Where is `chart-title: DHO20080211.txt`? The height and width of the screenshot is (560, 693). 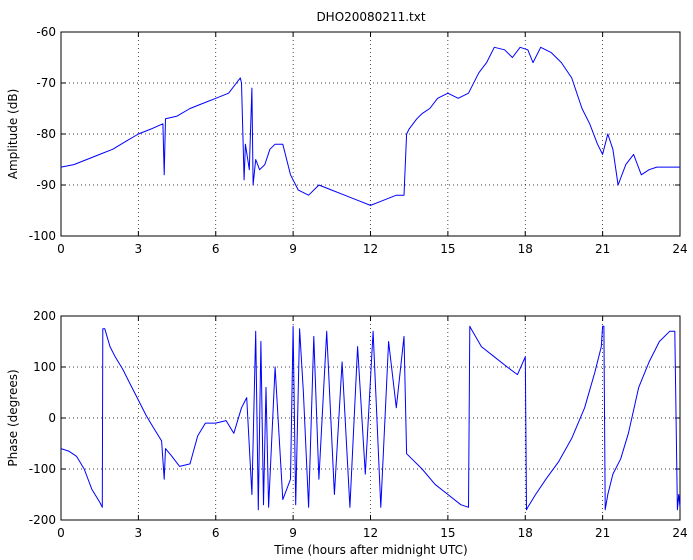
chart-title: DHO20080211.txt is located at coordinates (370, 17).